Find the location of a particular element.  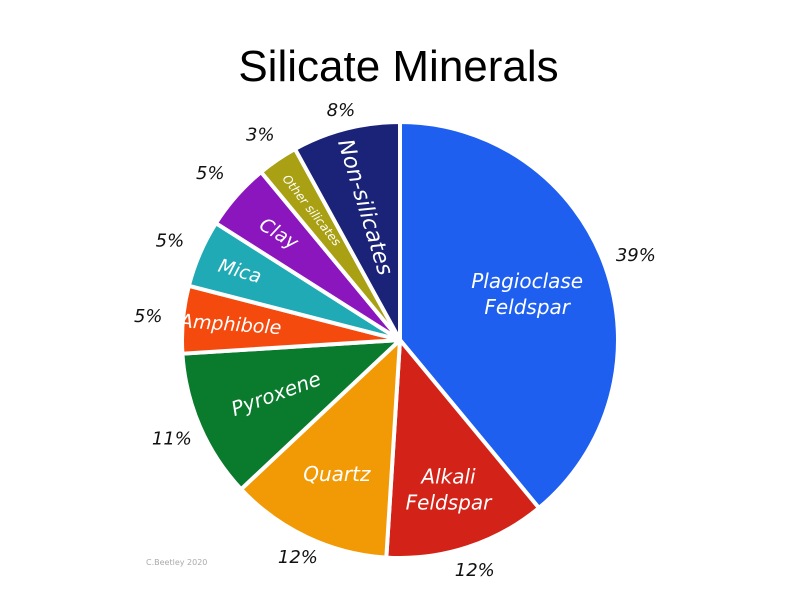

slice-percent-quartz: 12% is located at coordinates (298, 557).